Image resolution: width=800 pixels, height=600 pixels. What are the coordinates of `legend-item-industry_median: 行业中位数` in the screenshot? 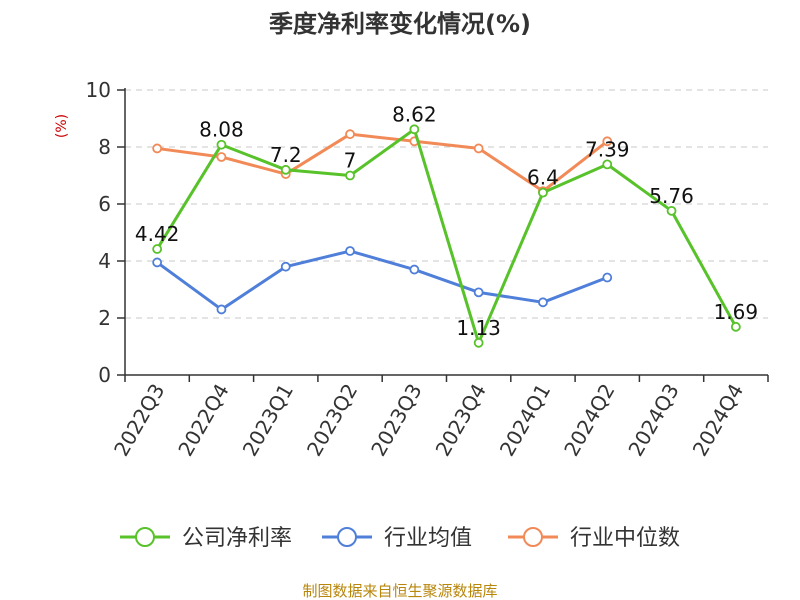 It's located at (594, 538).